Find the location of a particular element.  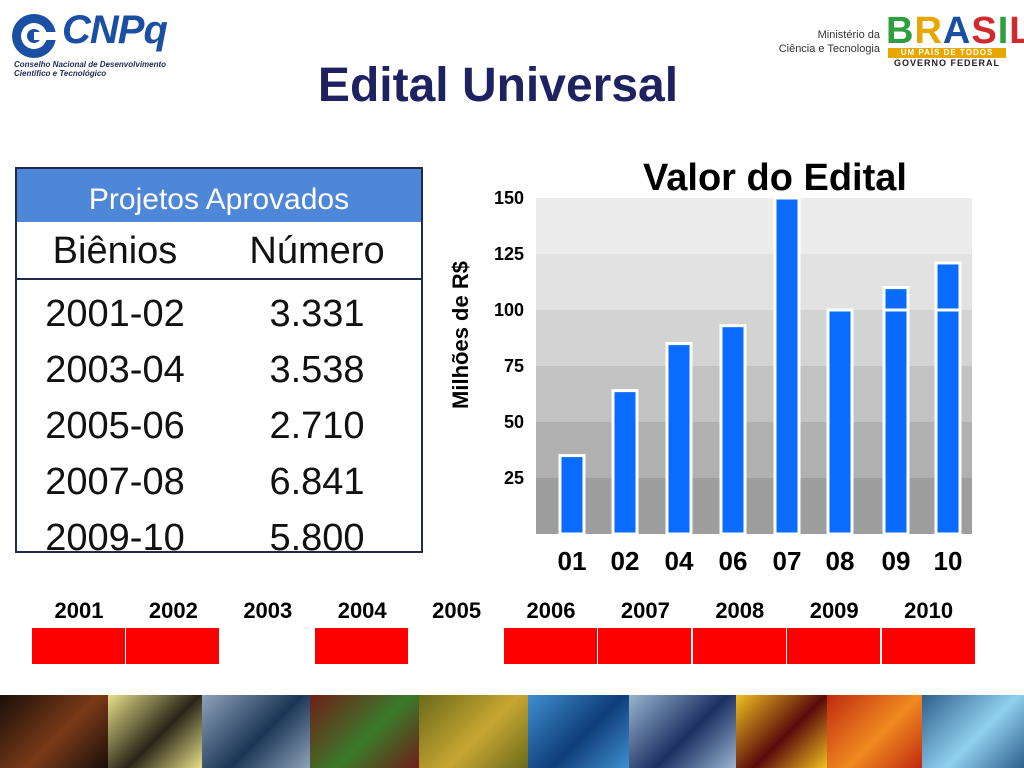

column-header-numero: Número is located at coordinates (317, 251).